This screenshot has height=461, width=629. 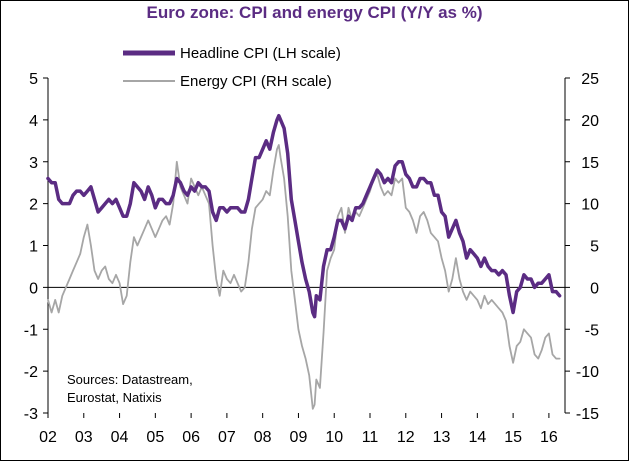 I want to click on x-tick-label: 12, so click(x=406, y=437).